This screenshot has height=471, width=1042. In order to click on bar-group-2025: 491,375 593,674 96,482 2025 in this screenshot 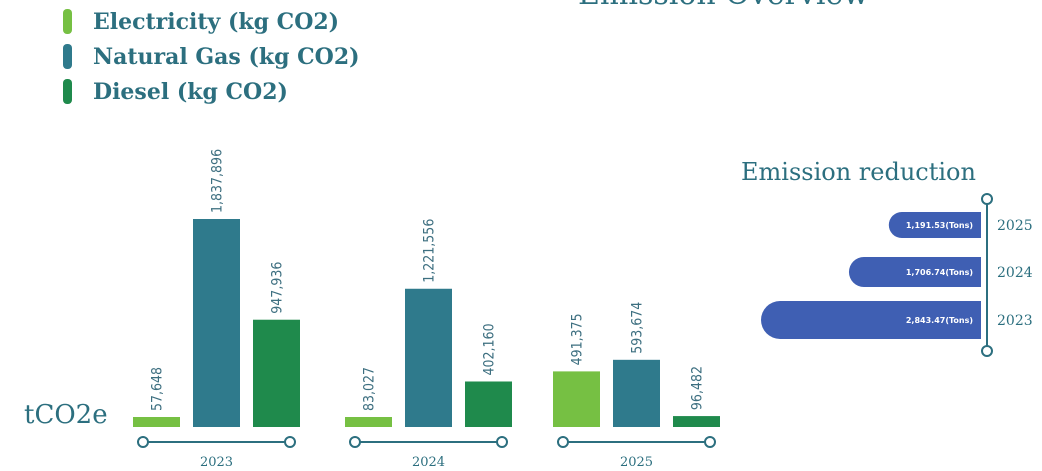, I will do `click(636, 386)`.